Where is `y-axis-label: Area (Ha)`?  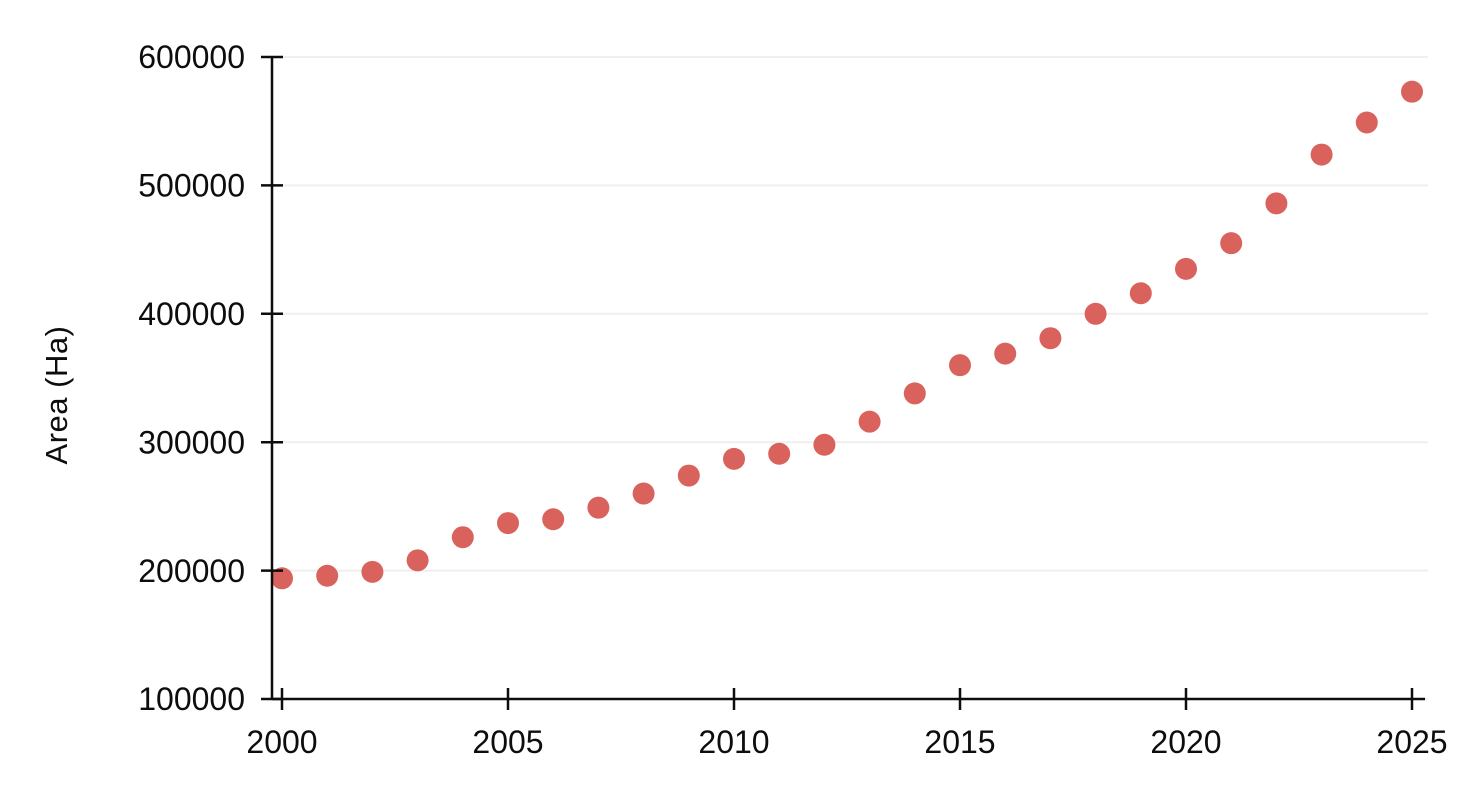
y-axis-label: Area (Ha) is located at coordinates (56, 395).